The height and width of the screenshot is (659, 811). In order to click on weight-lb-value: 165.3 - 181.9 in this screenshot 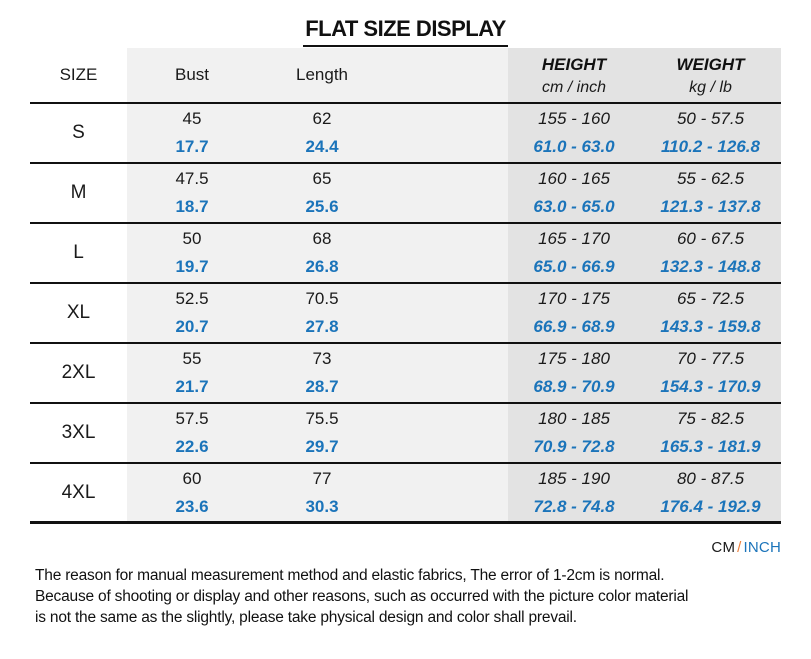, I will do `click(710, 446)`.